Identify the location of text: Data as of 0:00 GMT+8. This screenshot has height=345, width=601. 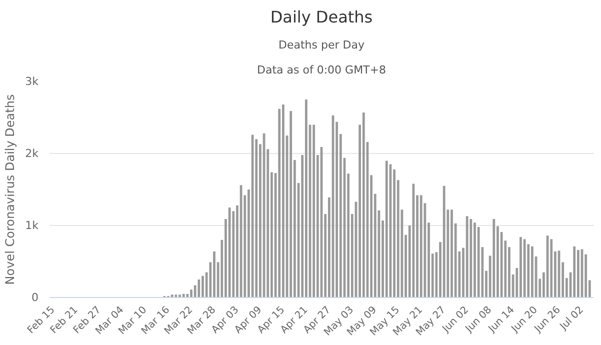
(321, 70).